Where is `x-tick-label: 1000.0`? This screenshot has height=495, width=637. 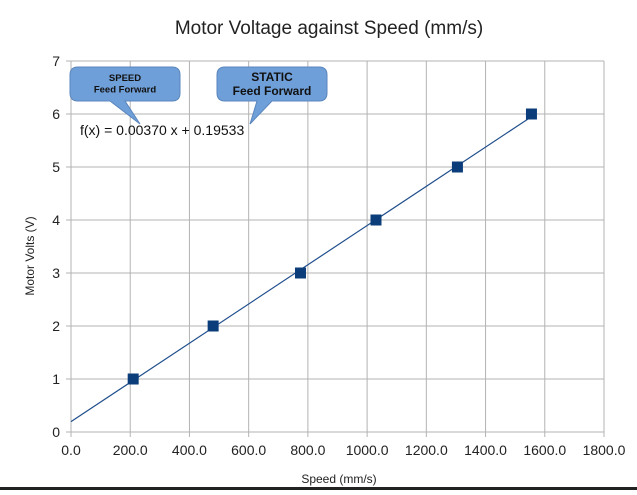 x-tick-label: 1000.0 is located at coordinates (367, 450).